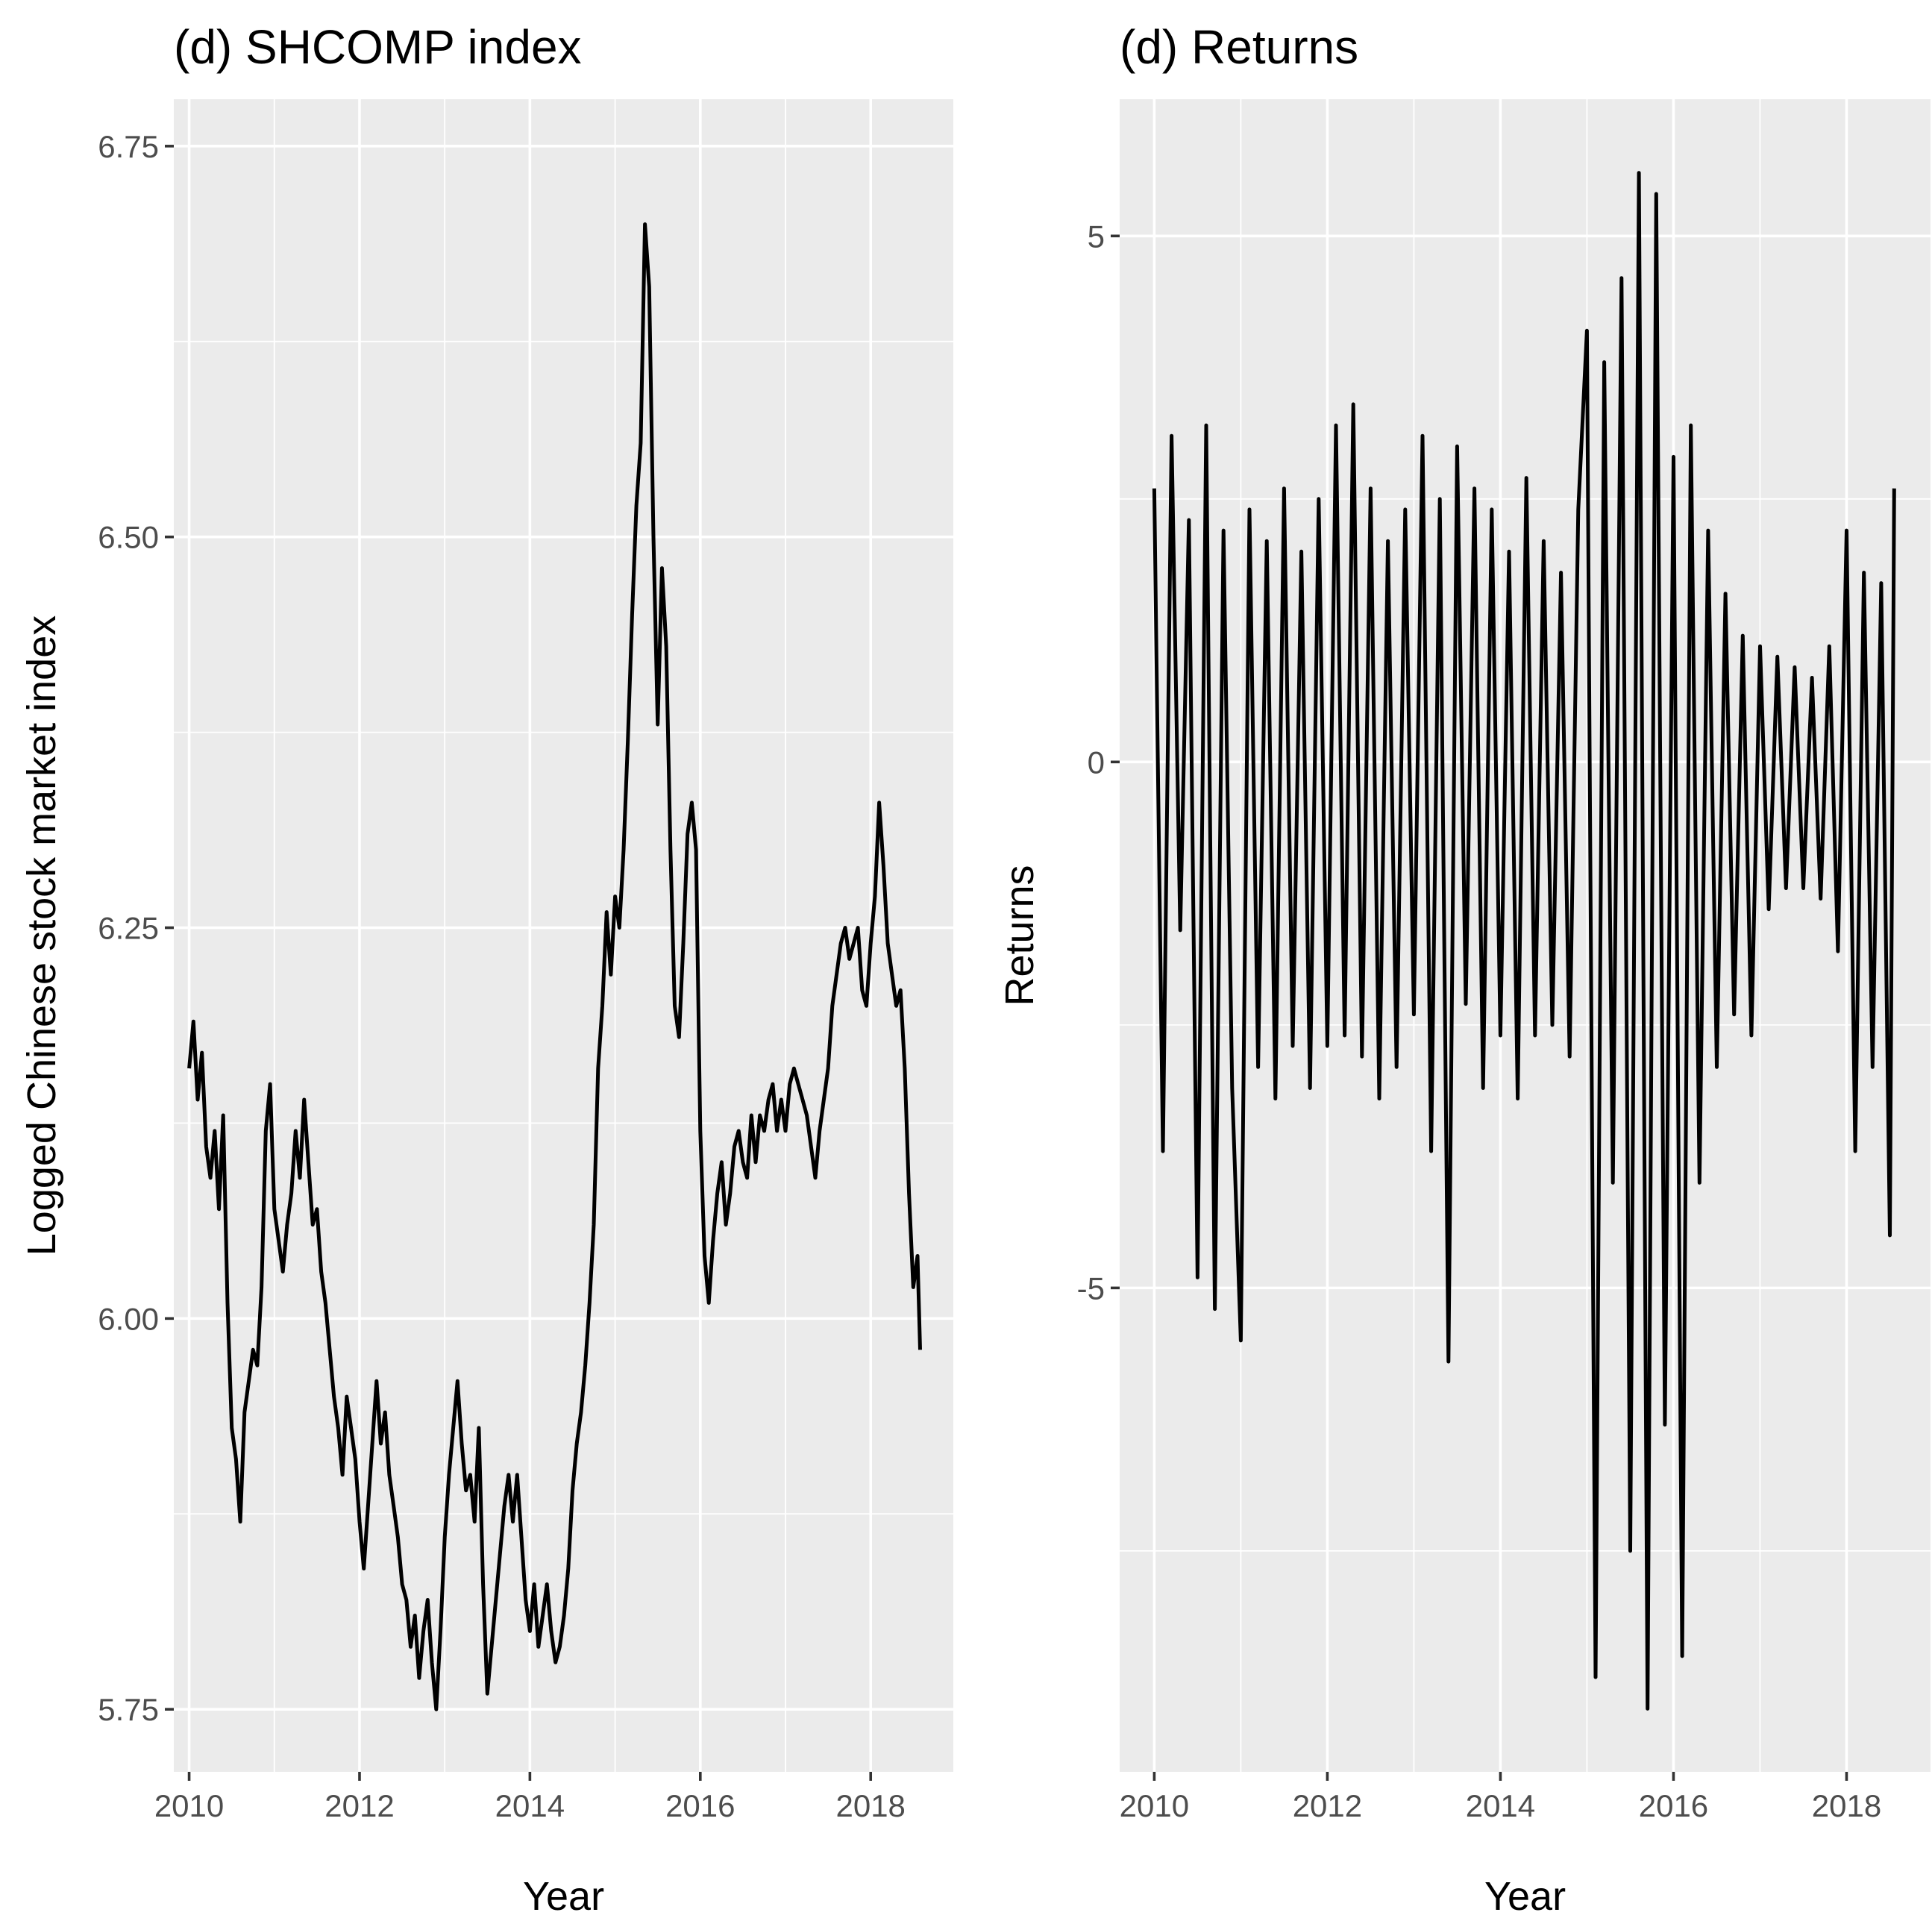 The image size is (1932, 1927). I want to click on right-x-axis: 2010 2012 2014 2016 2018, so click(1500, 1797).